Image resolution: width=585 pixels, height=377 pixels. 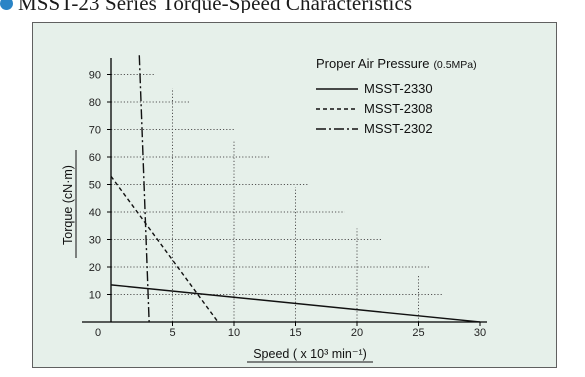 I want to click on legend-title: Proper Air Pressure (0.5MPa), so click(x=396, y=63).